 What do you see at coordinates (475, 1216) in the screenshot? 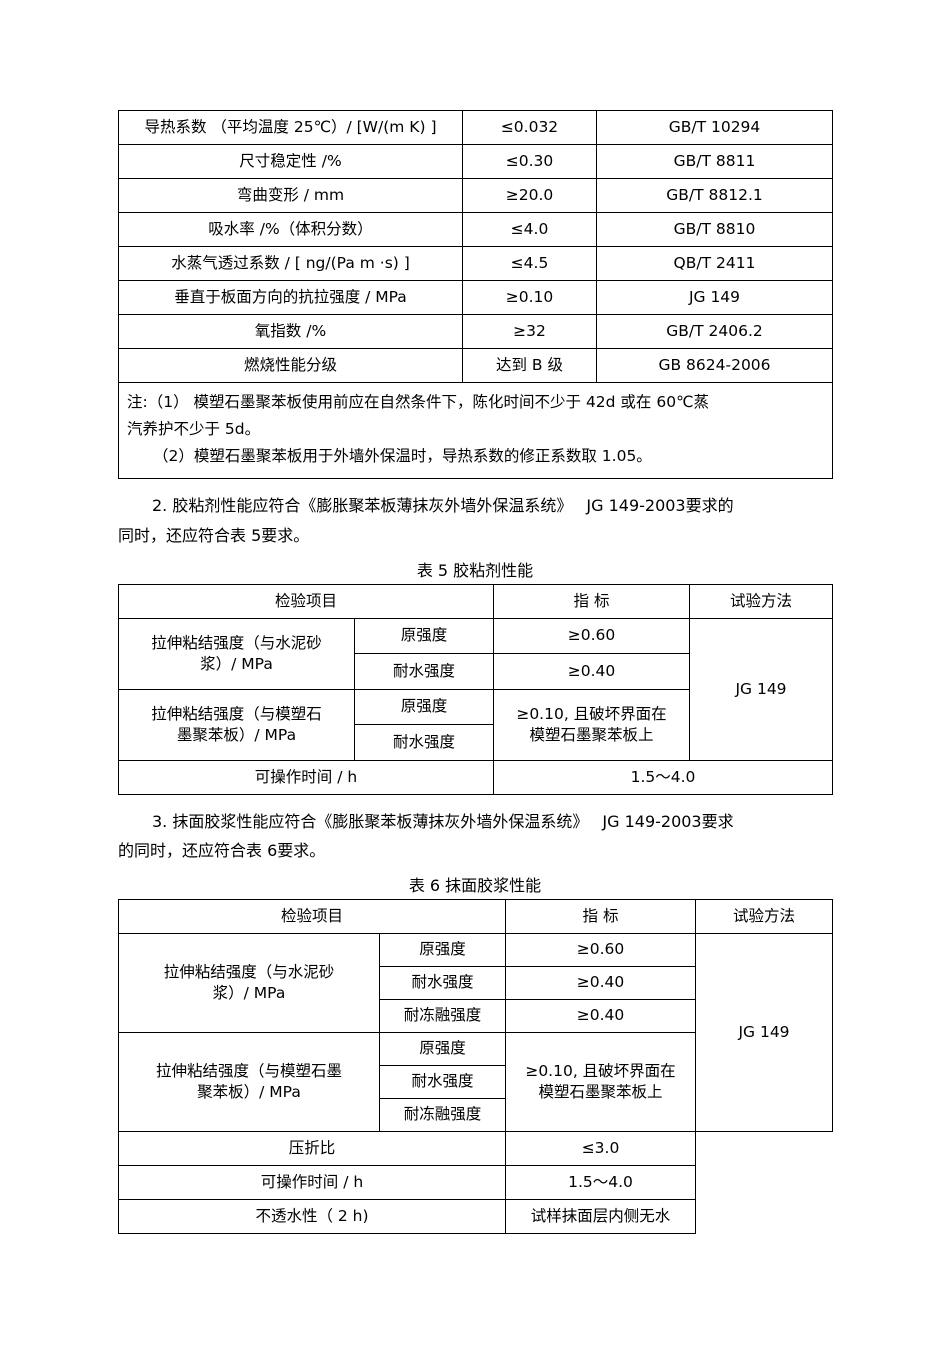
I see `table-row: 不透水性（ 2 h) 试样抹面层内侧无水` at bounding box center [475, 1216].